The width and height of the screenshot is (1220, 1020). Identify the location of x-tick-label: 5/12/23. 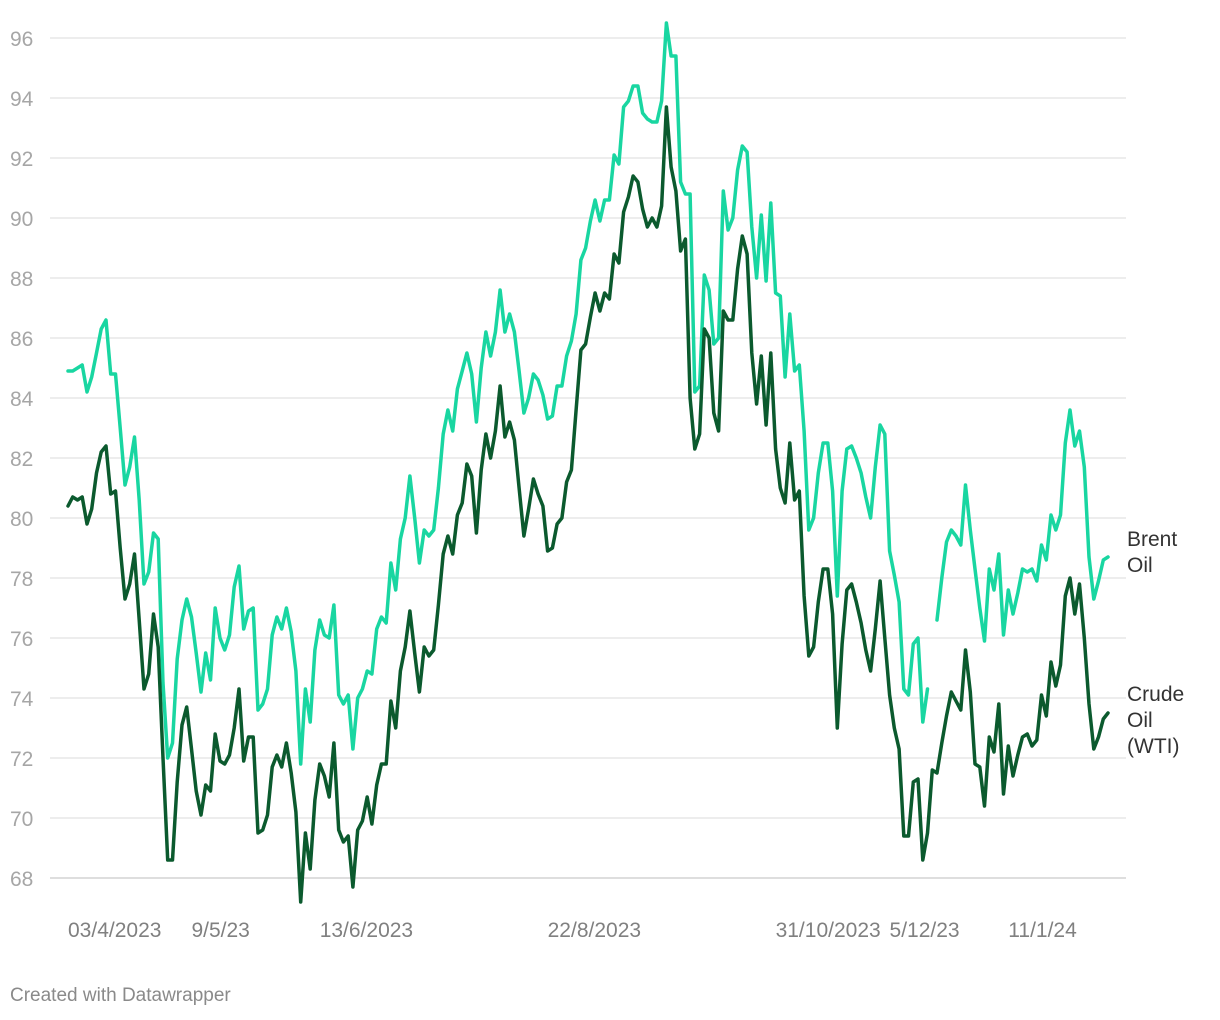
(925, 930).